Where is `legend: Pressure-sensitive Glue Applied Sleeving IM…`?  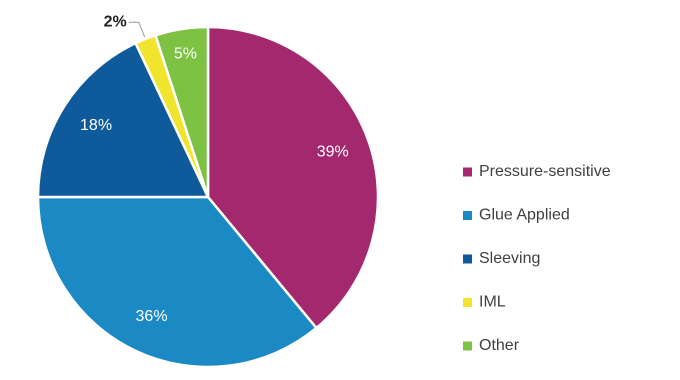 legend: Pressure-sensitive Glue Applied Sleeving IM… is located at coordinates (537, 258).